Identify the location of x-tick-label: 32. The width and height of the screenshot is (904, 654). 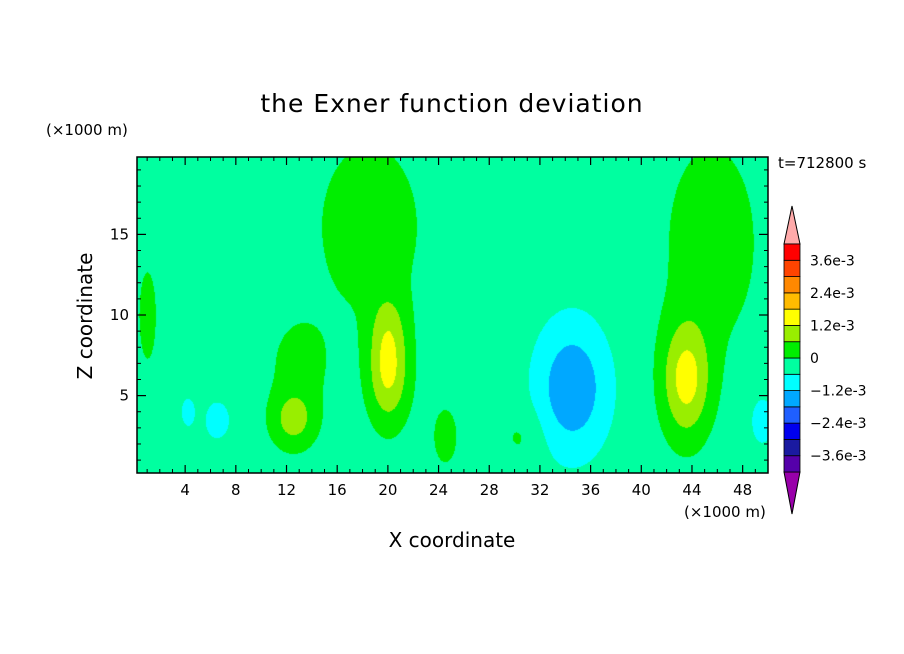
(539, 490).